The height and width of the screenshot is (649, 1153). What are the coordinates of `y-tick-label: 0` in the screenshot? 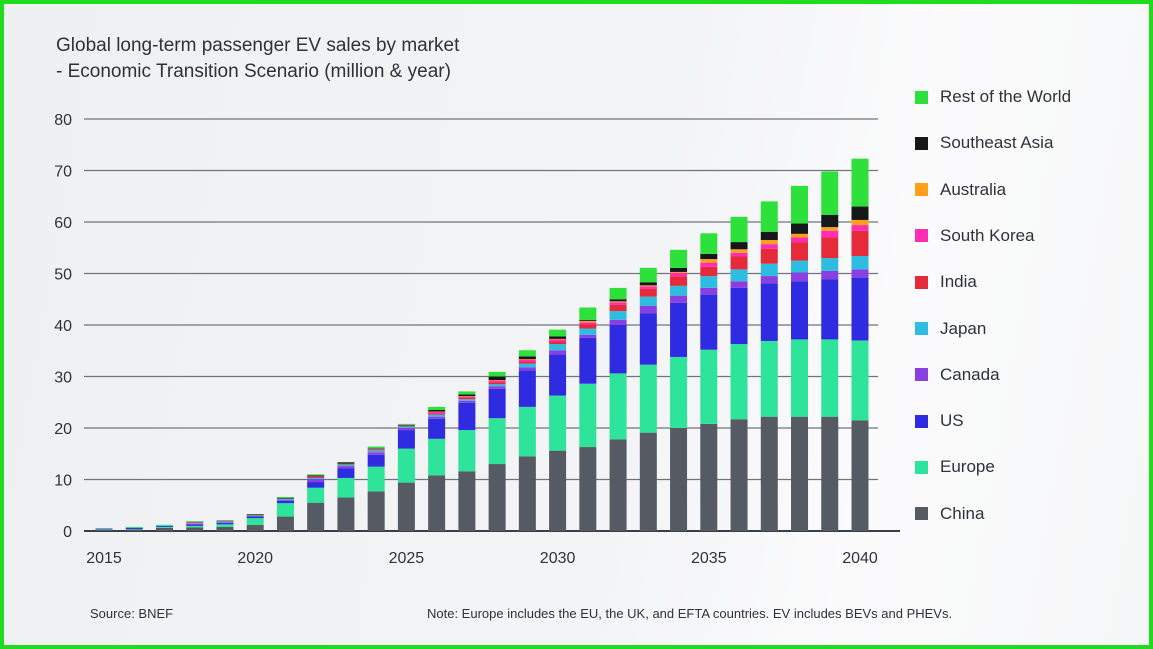 It's located at (67, 532).